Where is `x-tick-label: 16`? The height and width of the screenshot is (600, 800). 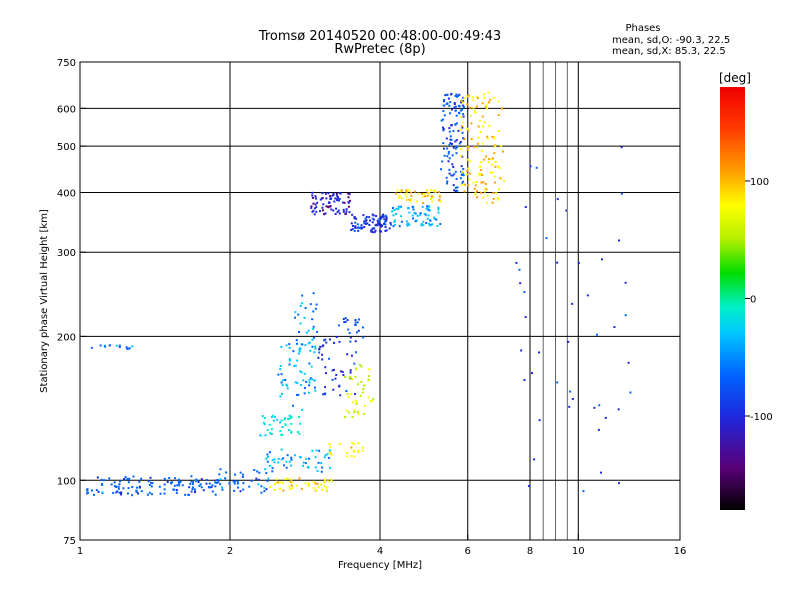
x-tick-label: 16 is located at coordinates (680, 551).